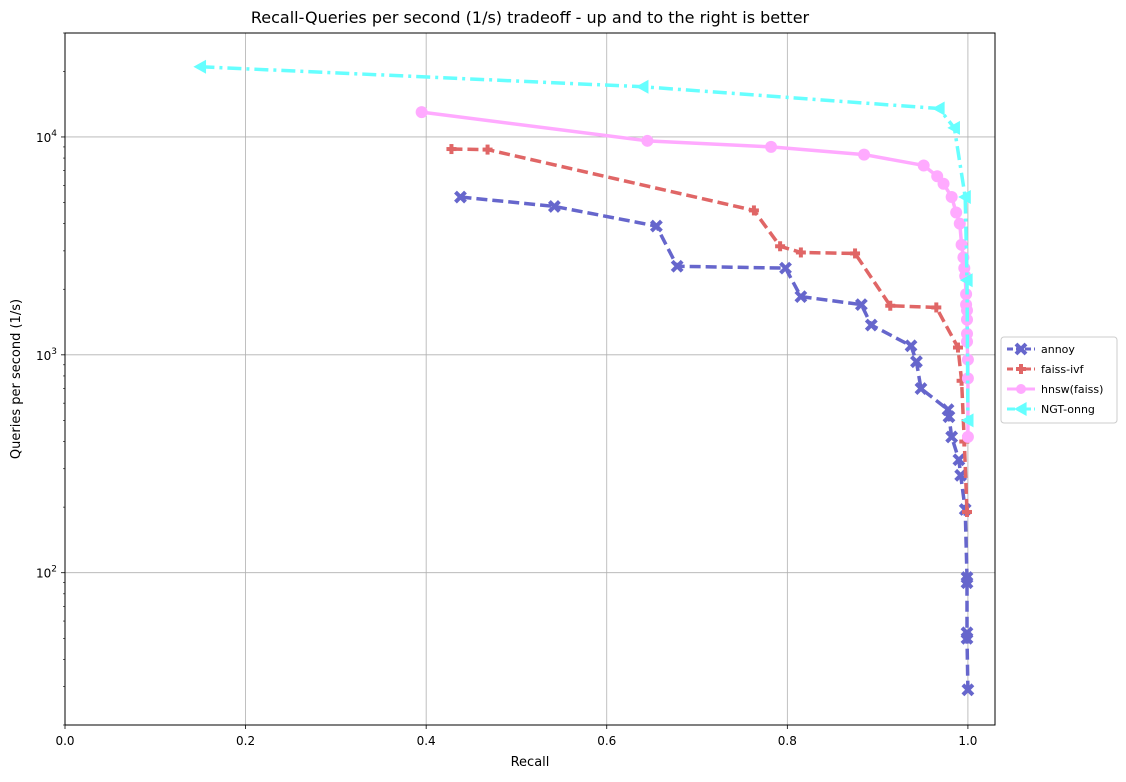  Describe the element at coordinates (1058, 349) in the screenshot. I see `legend-label: annoy` at that location.